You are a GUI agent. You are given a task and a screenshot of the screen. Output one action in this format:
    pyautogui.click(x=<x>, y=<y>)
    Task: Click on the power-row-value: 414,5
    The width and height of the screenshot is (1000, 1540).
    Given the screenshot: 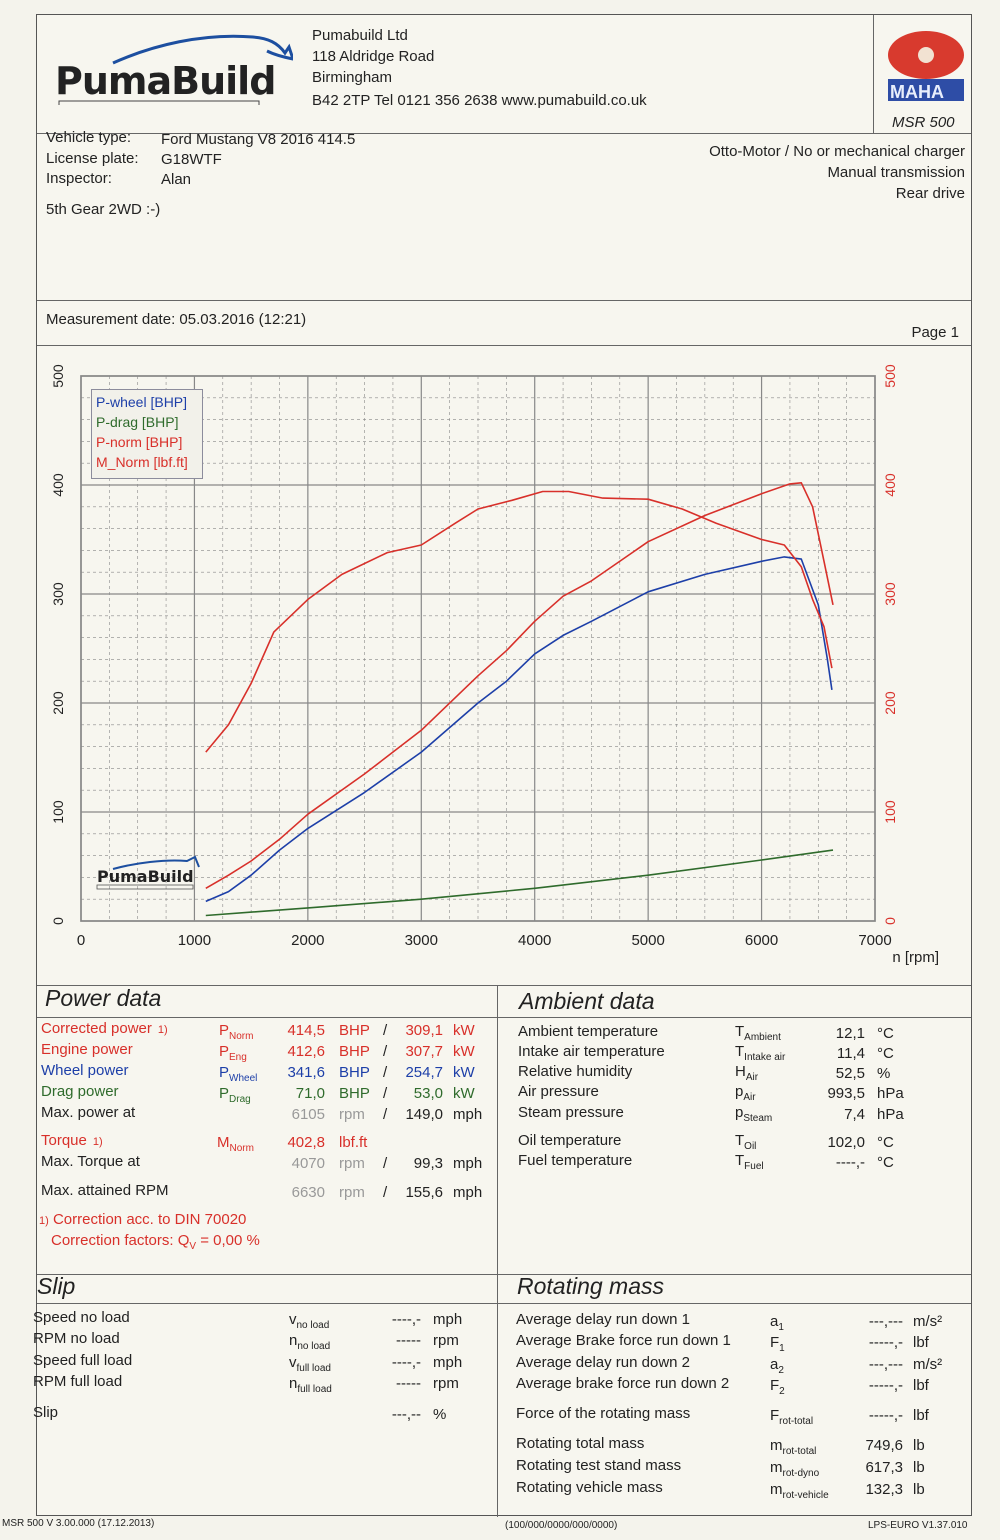 What is the action you would take?
    pyautogui.click(x=306, y=1030)
    